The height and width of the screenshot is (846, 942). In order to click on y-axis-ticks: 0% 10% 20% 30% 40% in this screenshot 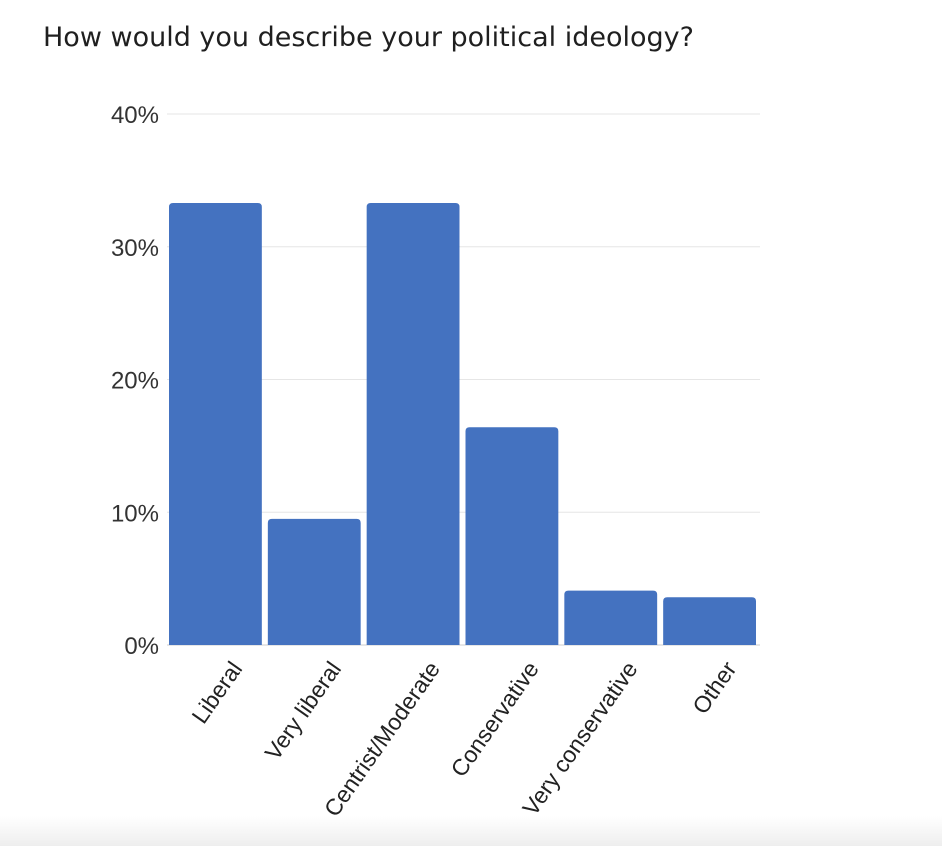, I will do `click(135, 381)`.